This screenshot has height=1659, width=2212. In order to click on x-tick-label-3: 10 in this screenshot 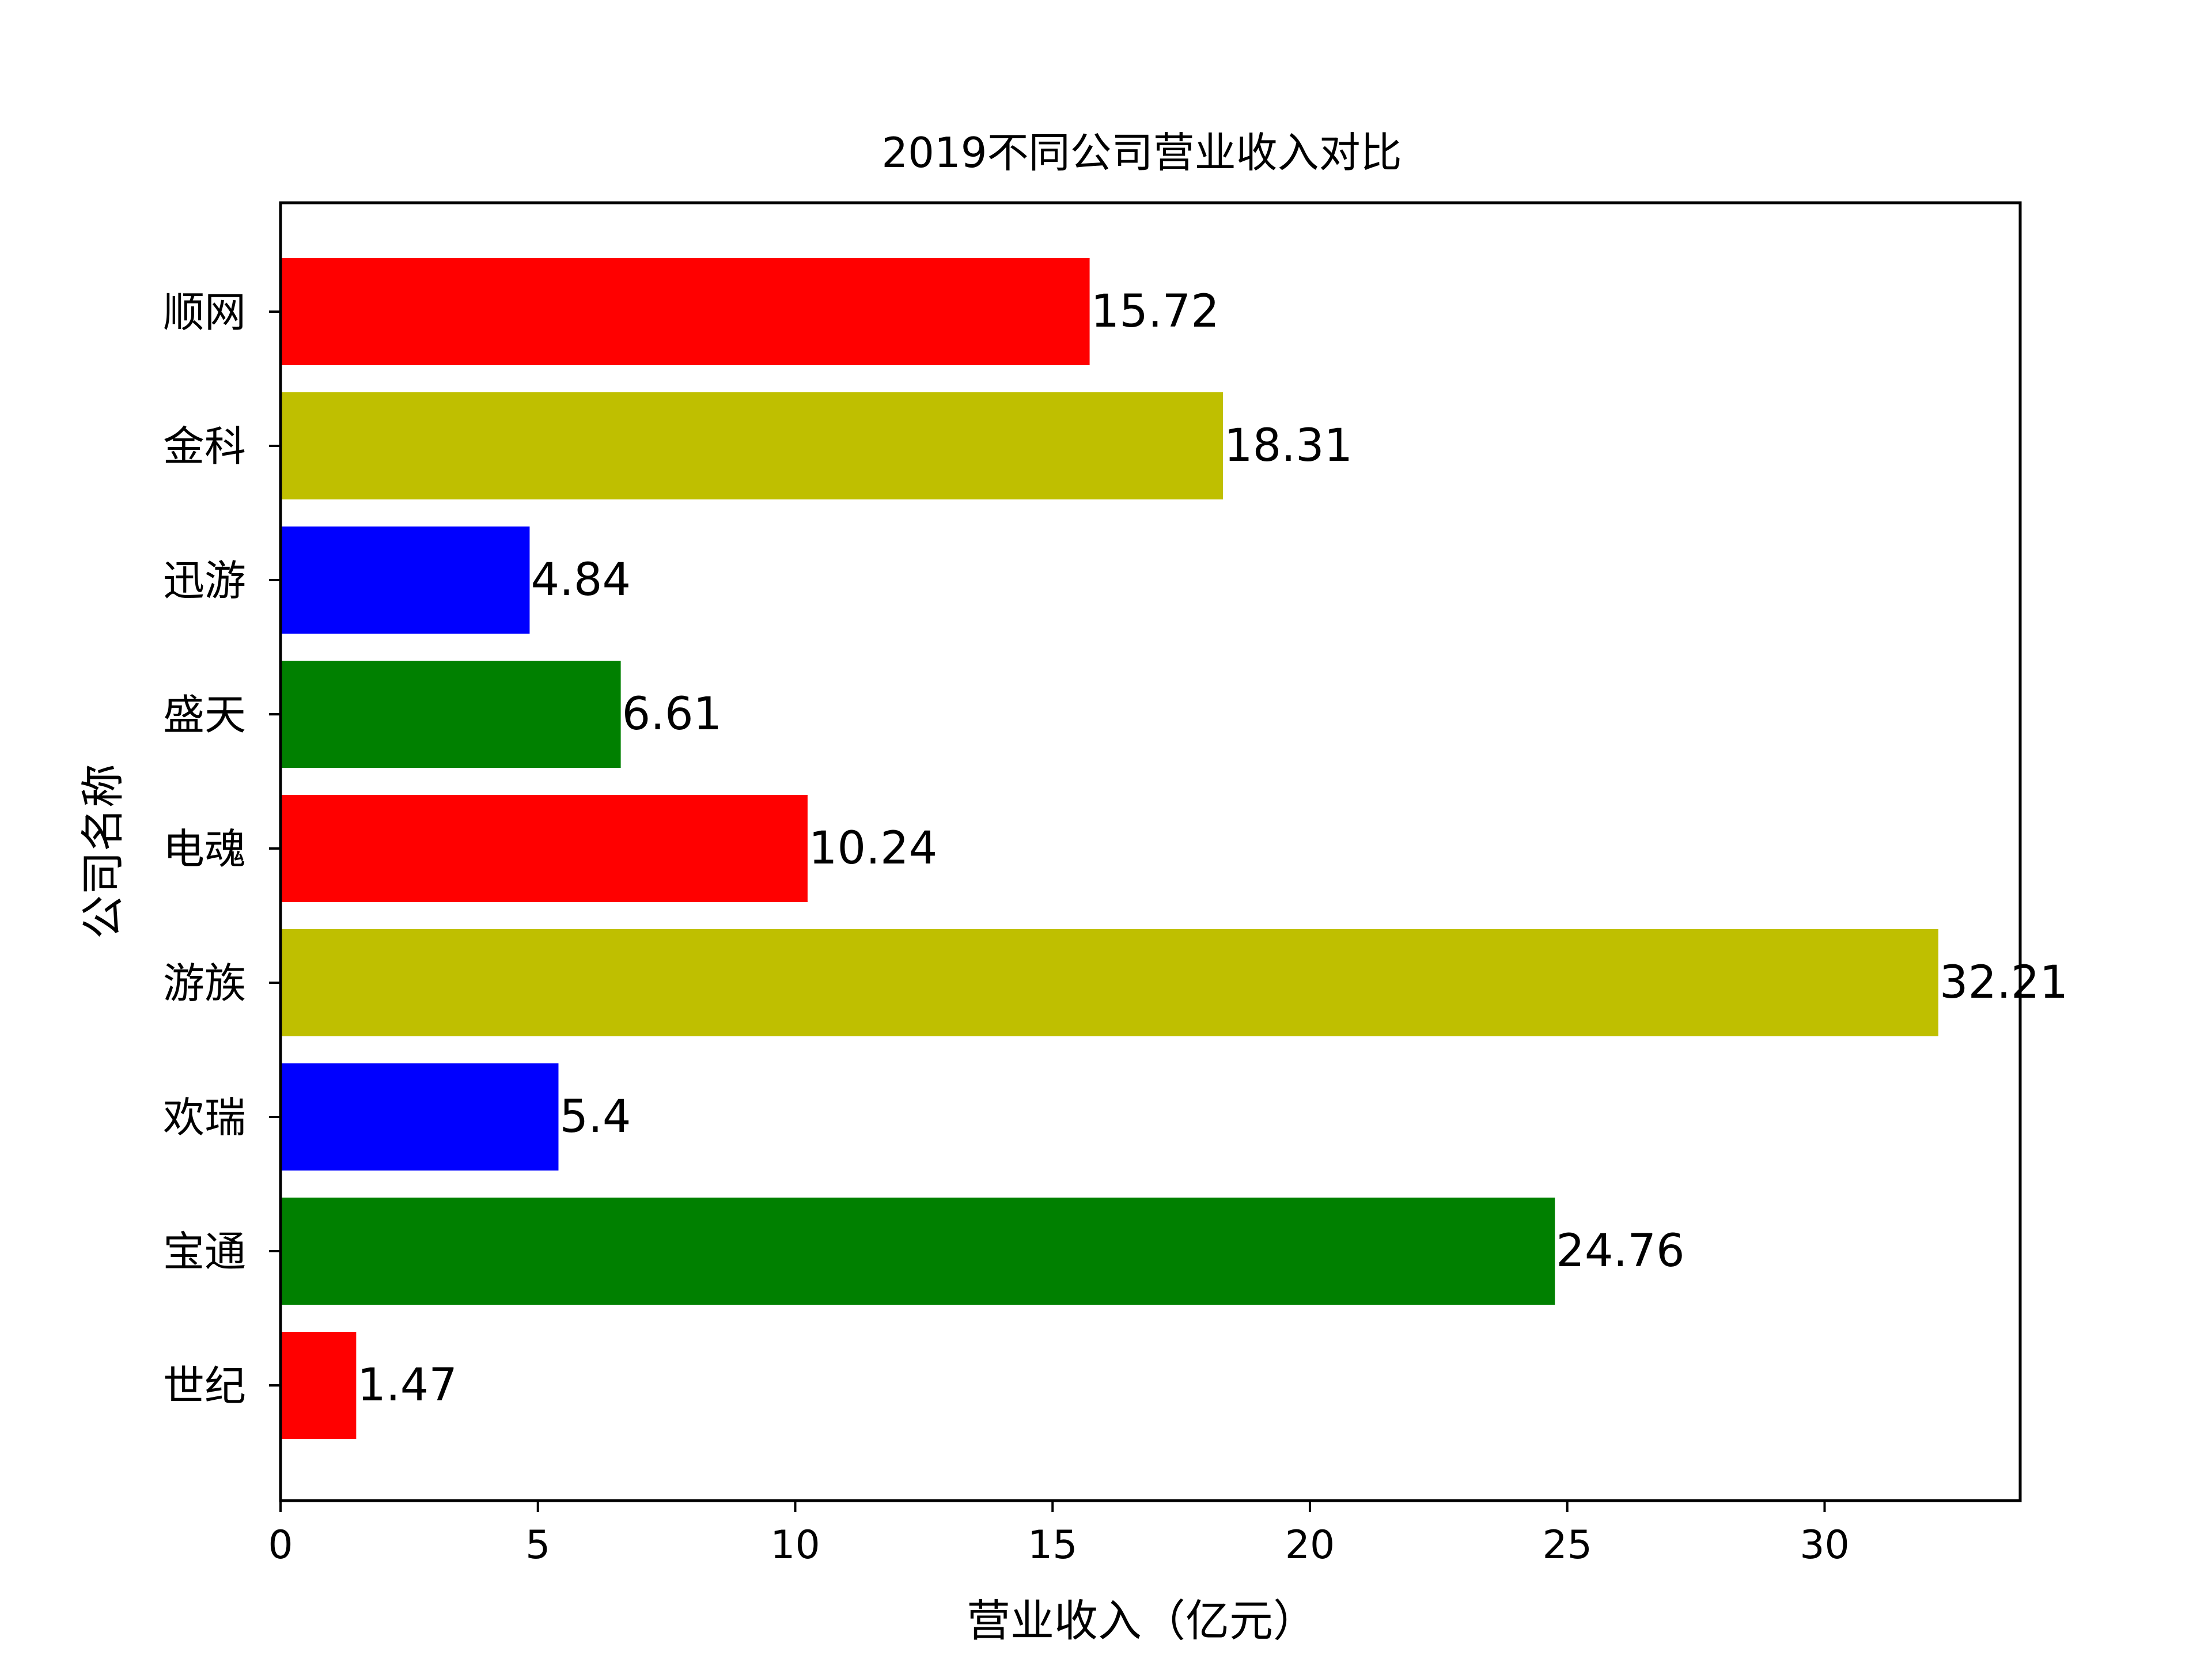, I will do `click(795, 1545)`.